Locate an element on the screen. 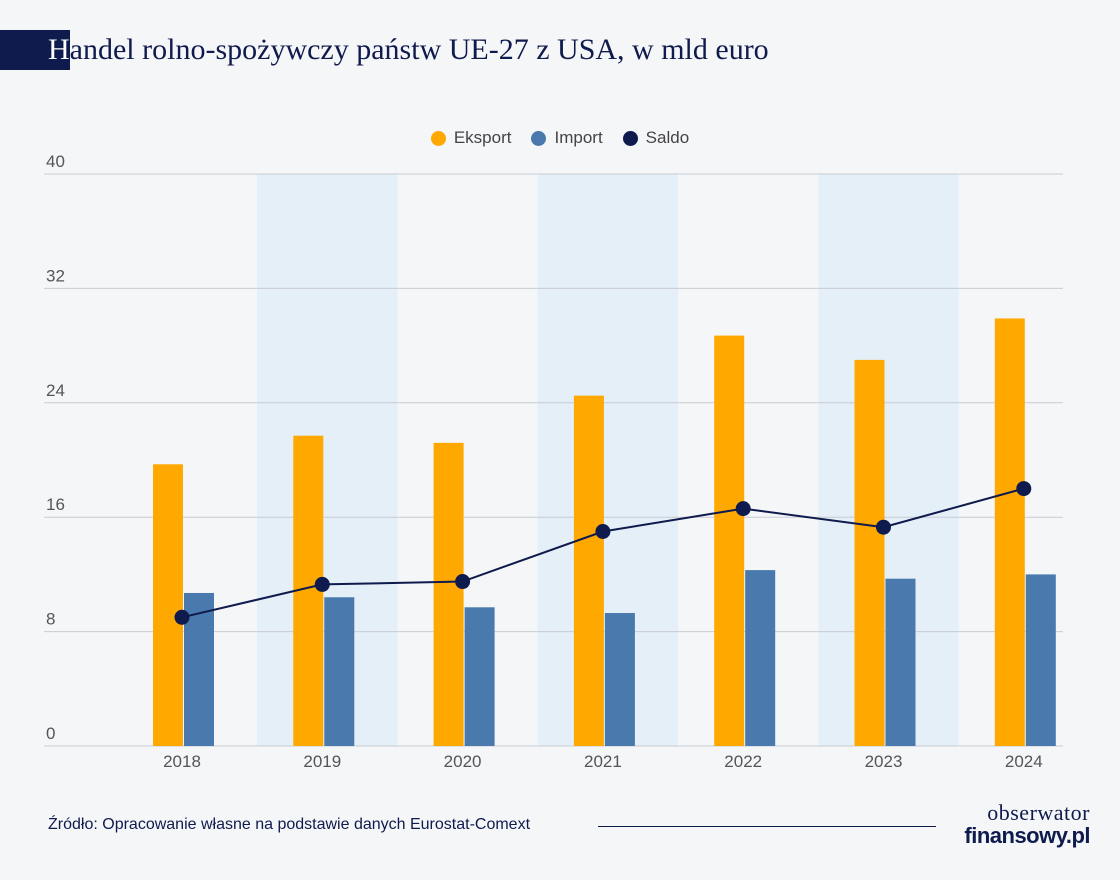 Image resolution: width=1120 pixels, height=880 pixels. y-tick-label: 40 is located at coordinates (55, 161).